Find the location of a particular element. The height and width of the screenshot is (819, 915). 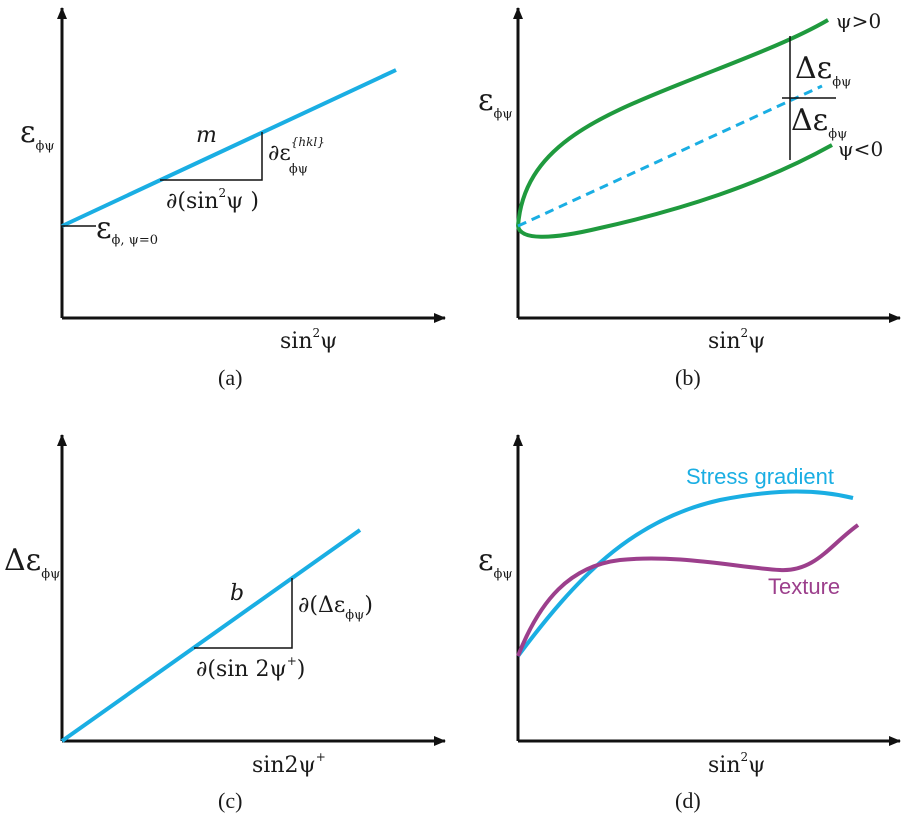

panel-a-slope-label: m is located at coordinates (206, 135).